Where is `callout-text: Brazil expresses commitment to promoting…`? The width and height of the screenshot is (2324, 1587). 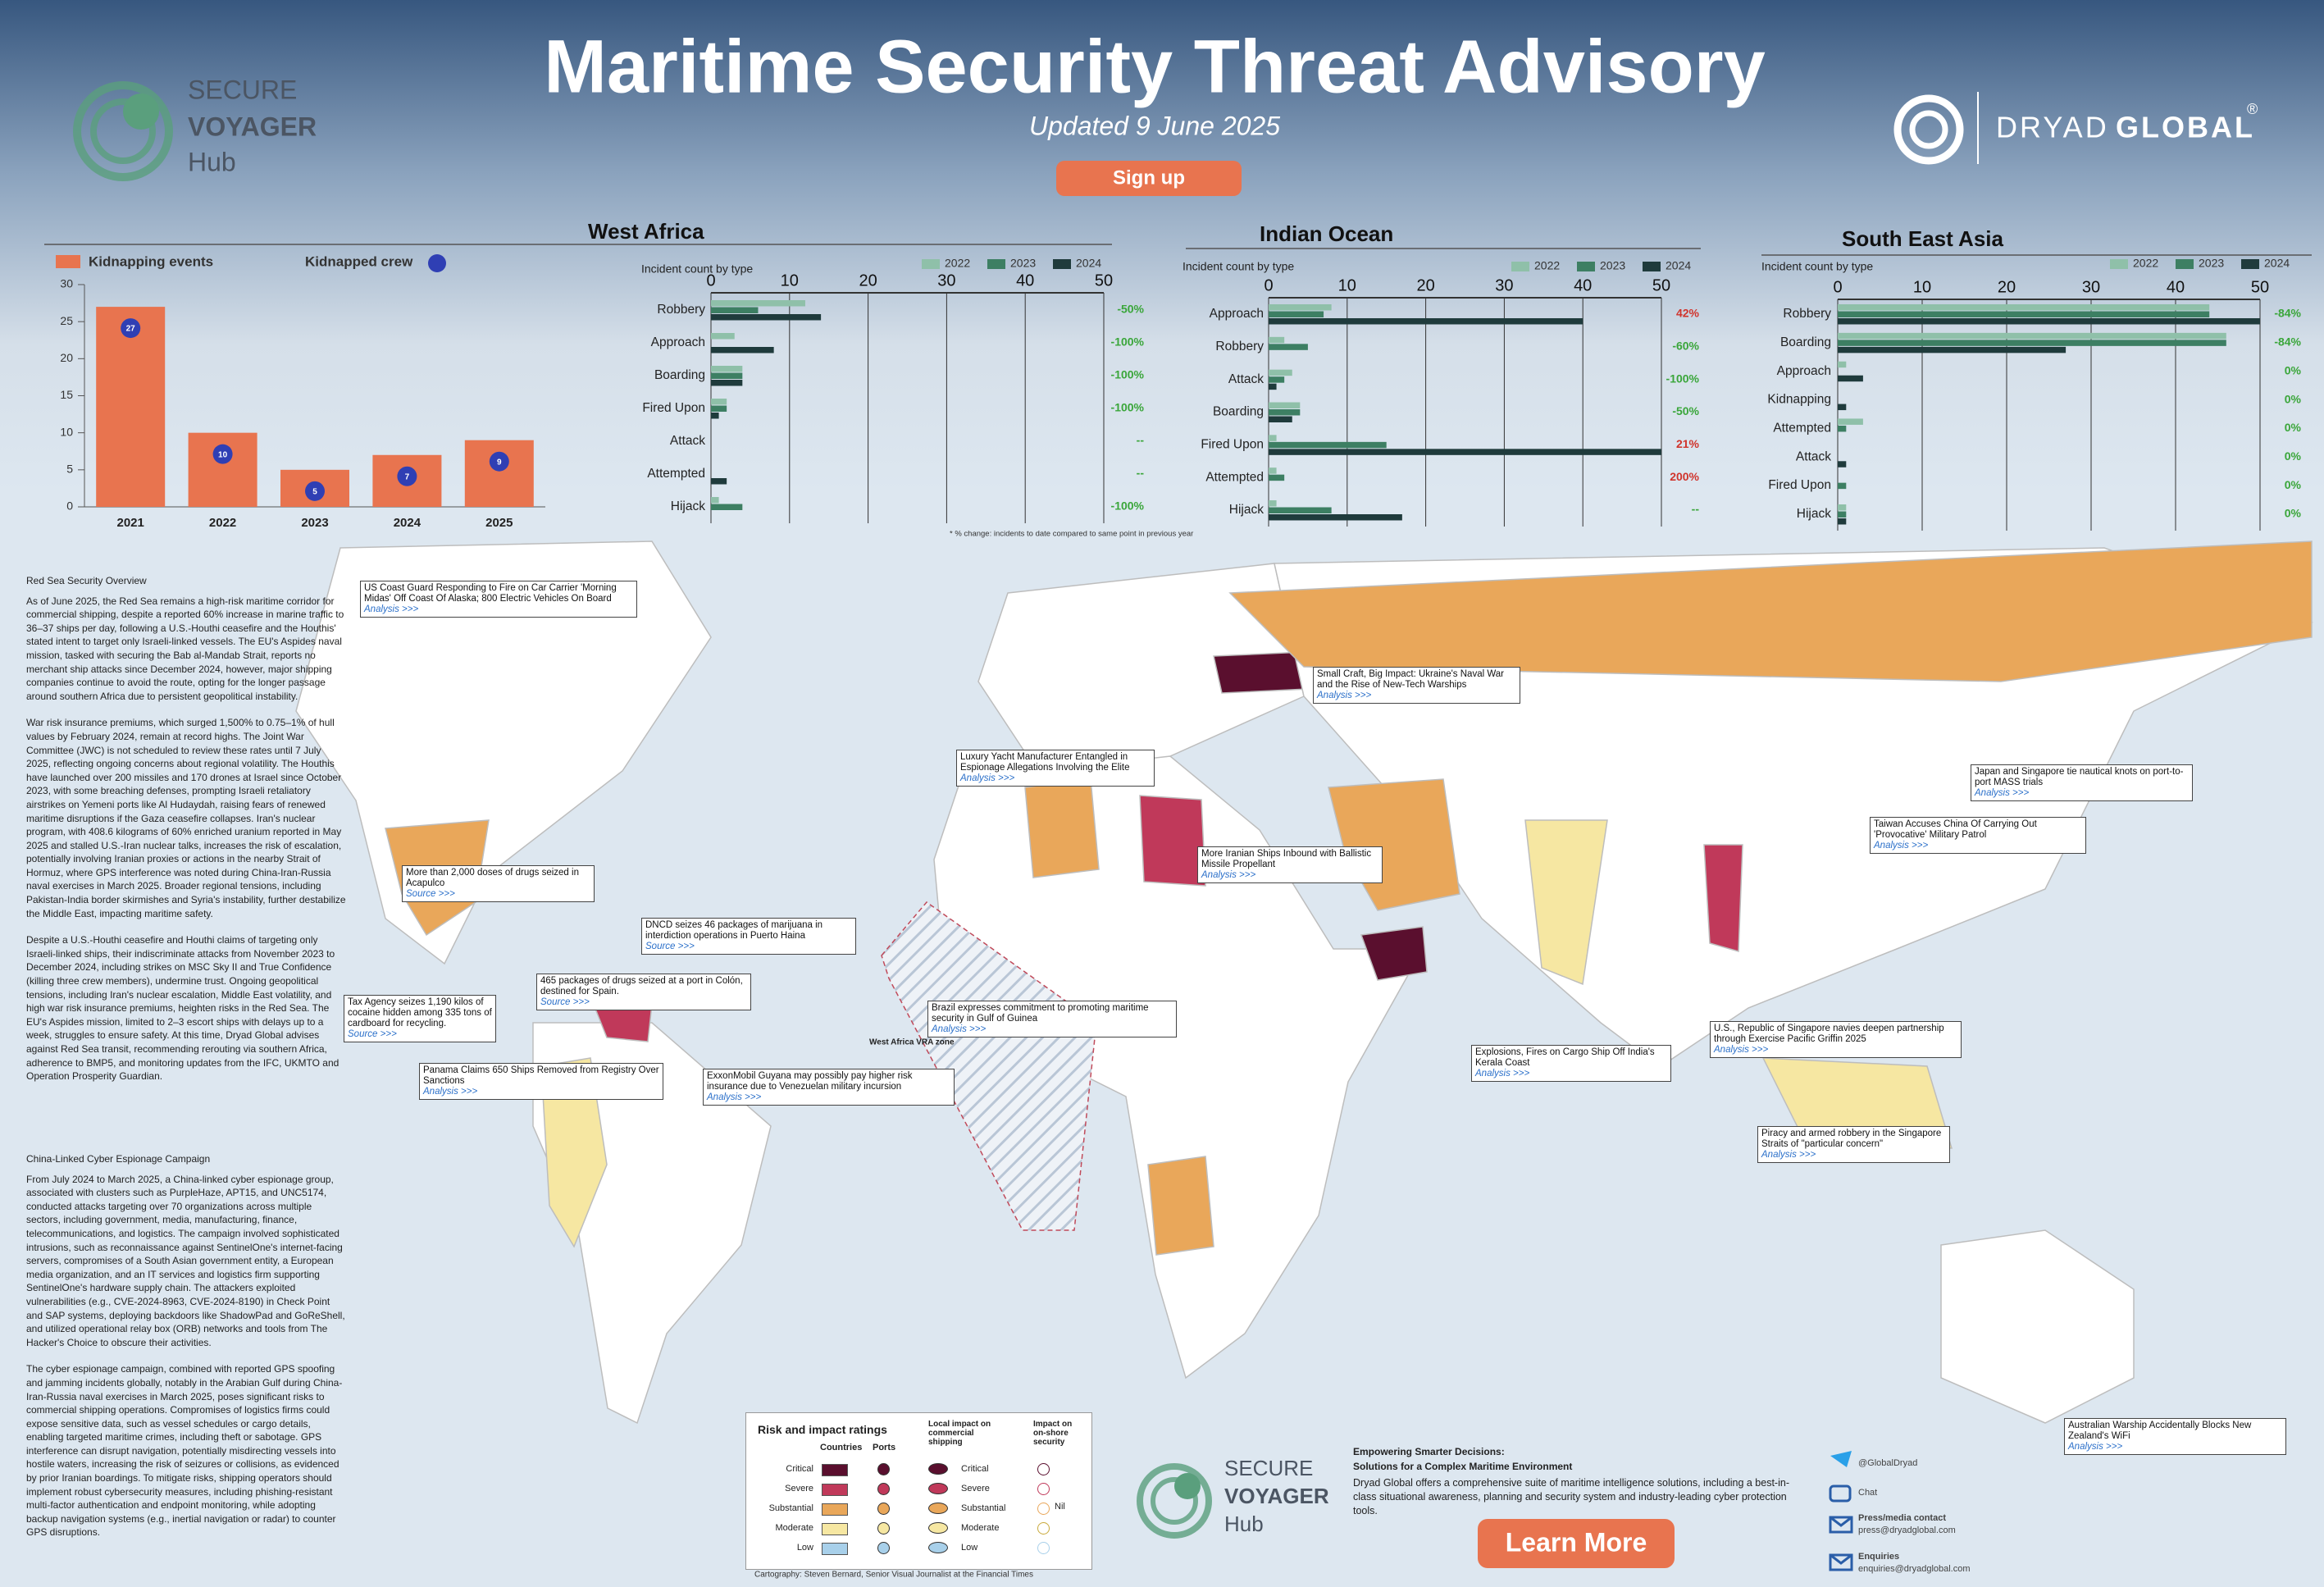 callout-text: Brazil expresses commitment to promoting… is located at coordinates (1040, 1013).